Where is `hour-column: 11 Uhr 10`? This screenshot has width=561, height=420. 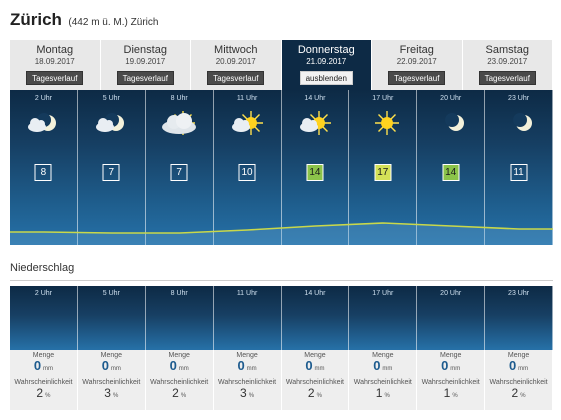 hour-column: 11 Uhr 10 is located at coordinates (248, 167).